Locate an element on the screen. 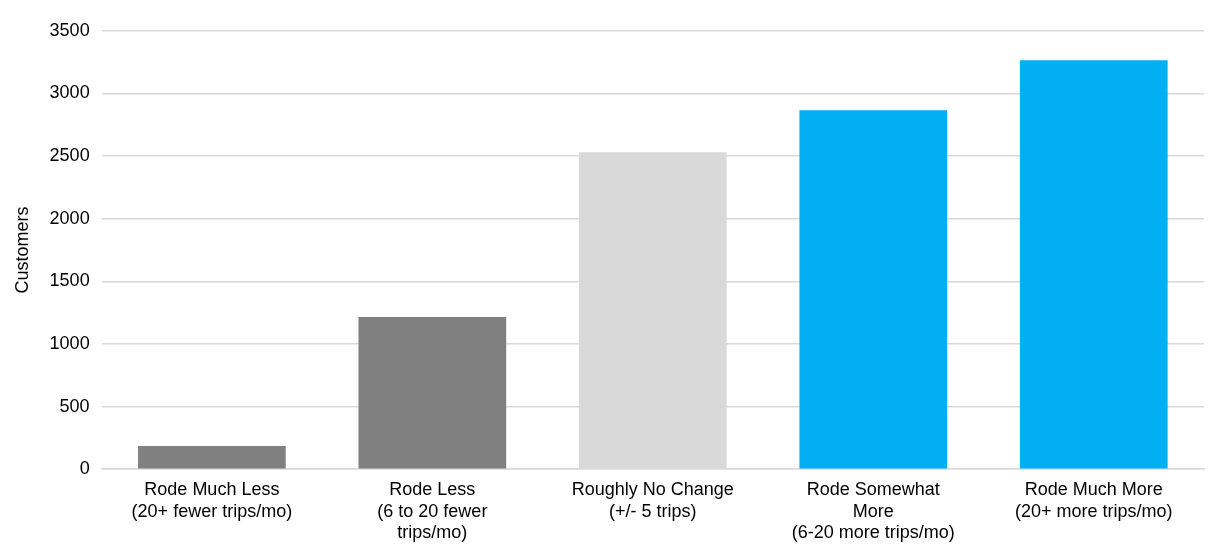  y-tick-label: 2000 is located at coordinates (69, 217).